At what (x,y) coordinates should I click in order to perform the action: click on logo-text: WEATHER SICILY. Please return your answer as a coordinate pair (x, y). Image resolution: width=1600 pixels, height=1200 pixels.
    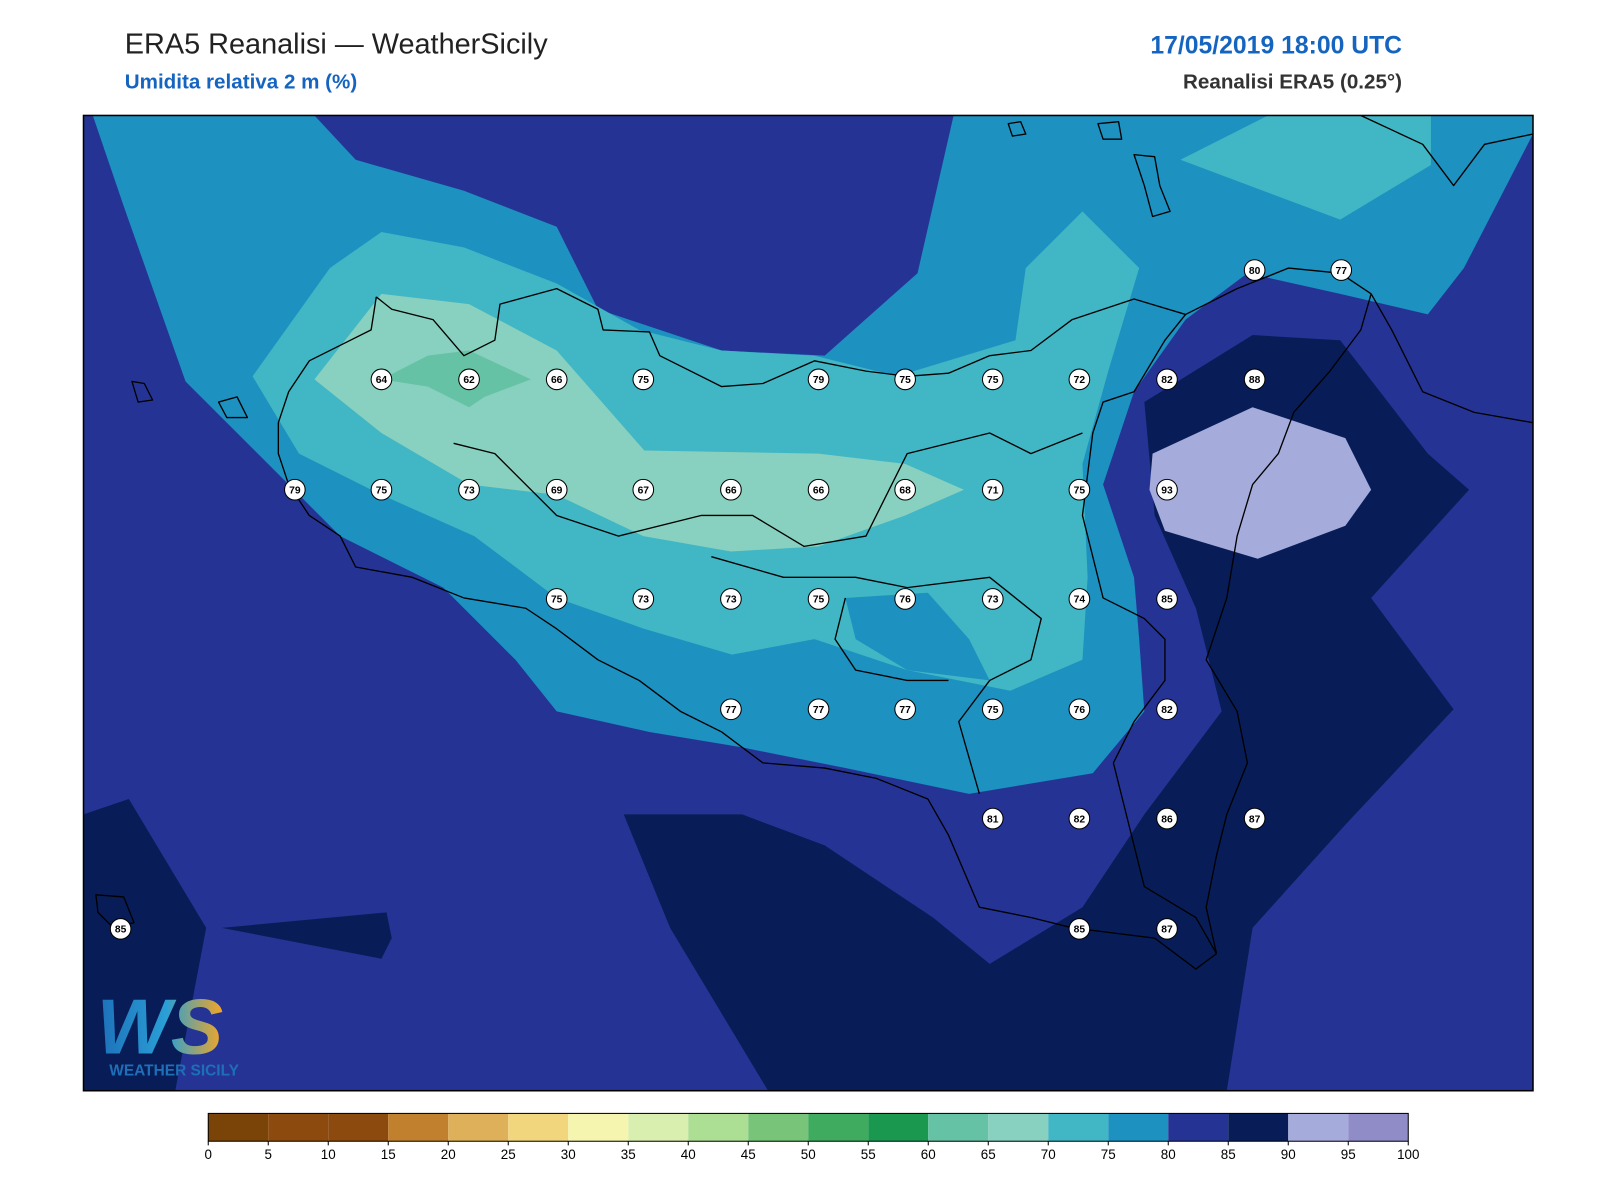
    Looking at the image, I should click on (174, 1070).